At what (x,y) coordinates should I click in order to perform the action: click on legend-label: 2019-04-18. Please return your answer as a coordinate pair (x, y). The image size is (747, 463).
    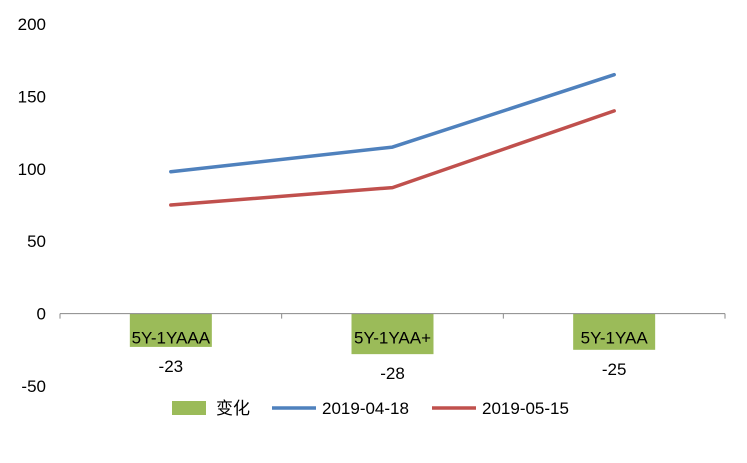
    Looking at the image, I should click on (365, 408).